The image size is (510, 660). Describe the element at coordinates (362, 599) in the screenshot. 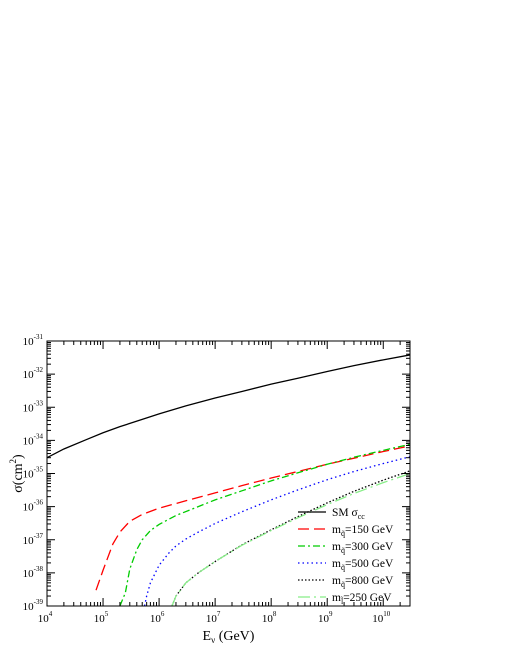

I see `legend-label-5: ml̃=250 GeV` at that location.